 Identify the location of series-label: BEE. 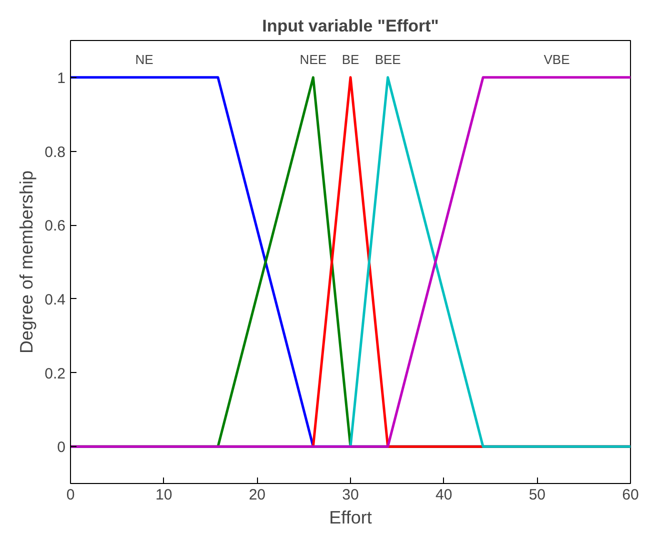
(388, 59).